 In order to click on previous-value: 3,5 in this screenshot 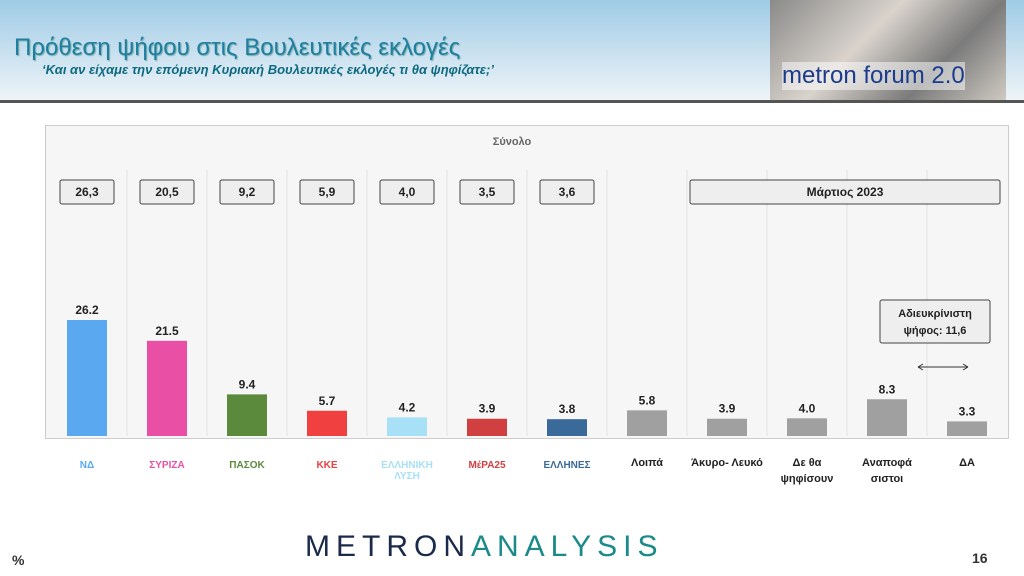, I will do `click(487, 192)`.